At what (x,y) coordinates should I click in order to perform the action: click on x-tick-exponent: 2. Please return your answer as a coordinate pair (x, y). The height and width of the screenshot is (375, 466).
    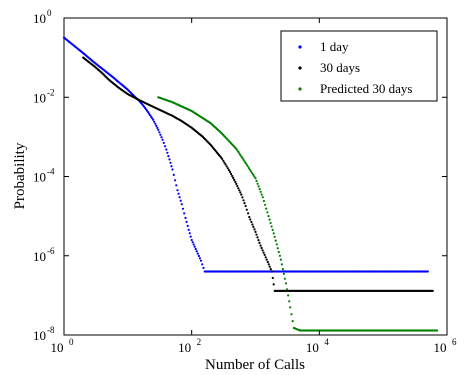
    Looking at the image, I should click on (199, 342).